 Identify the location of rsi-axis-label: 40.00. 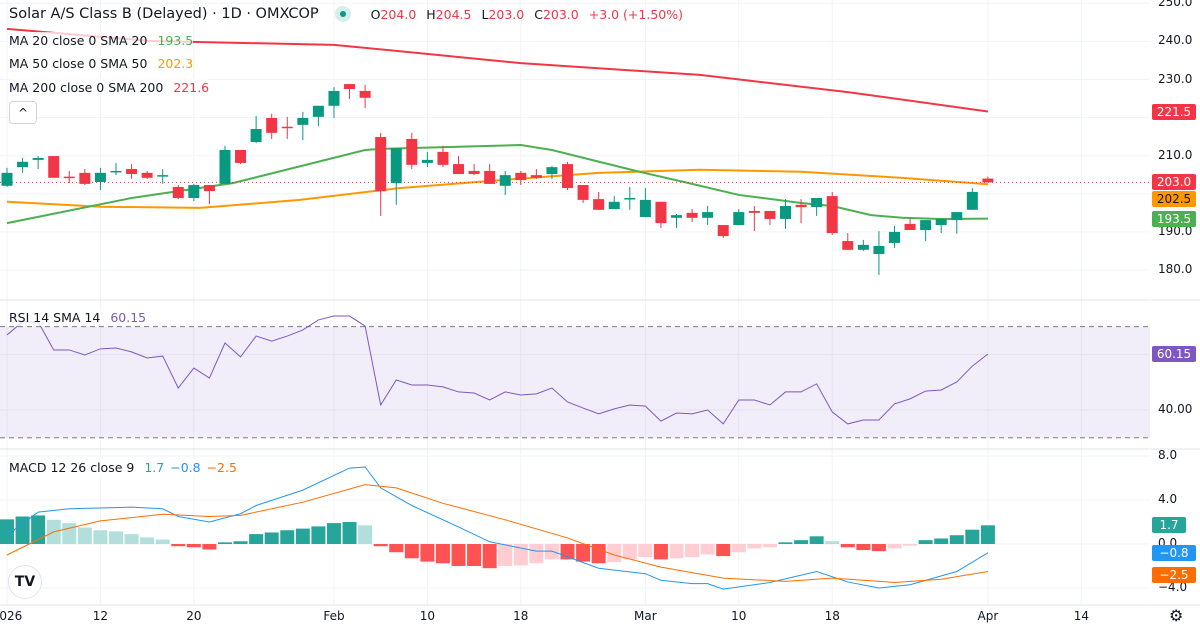
(1175, 409).